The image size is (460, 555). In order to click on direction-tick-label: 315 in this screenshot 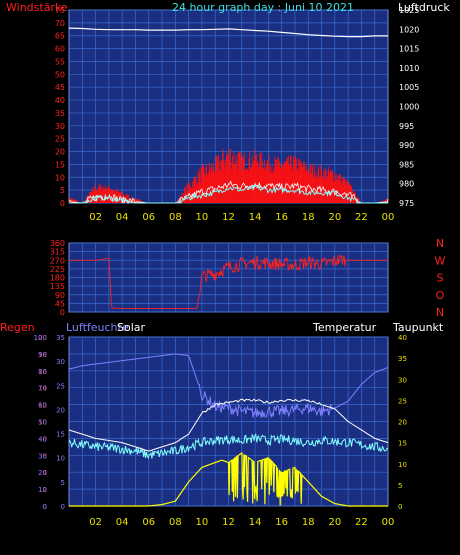, I will do `click(57, 252)`.